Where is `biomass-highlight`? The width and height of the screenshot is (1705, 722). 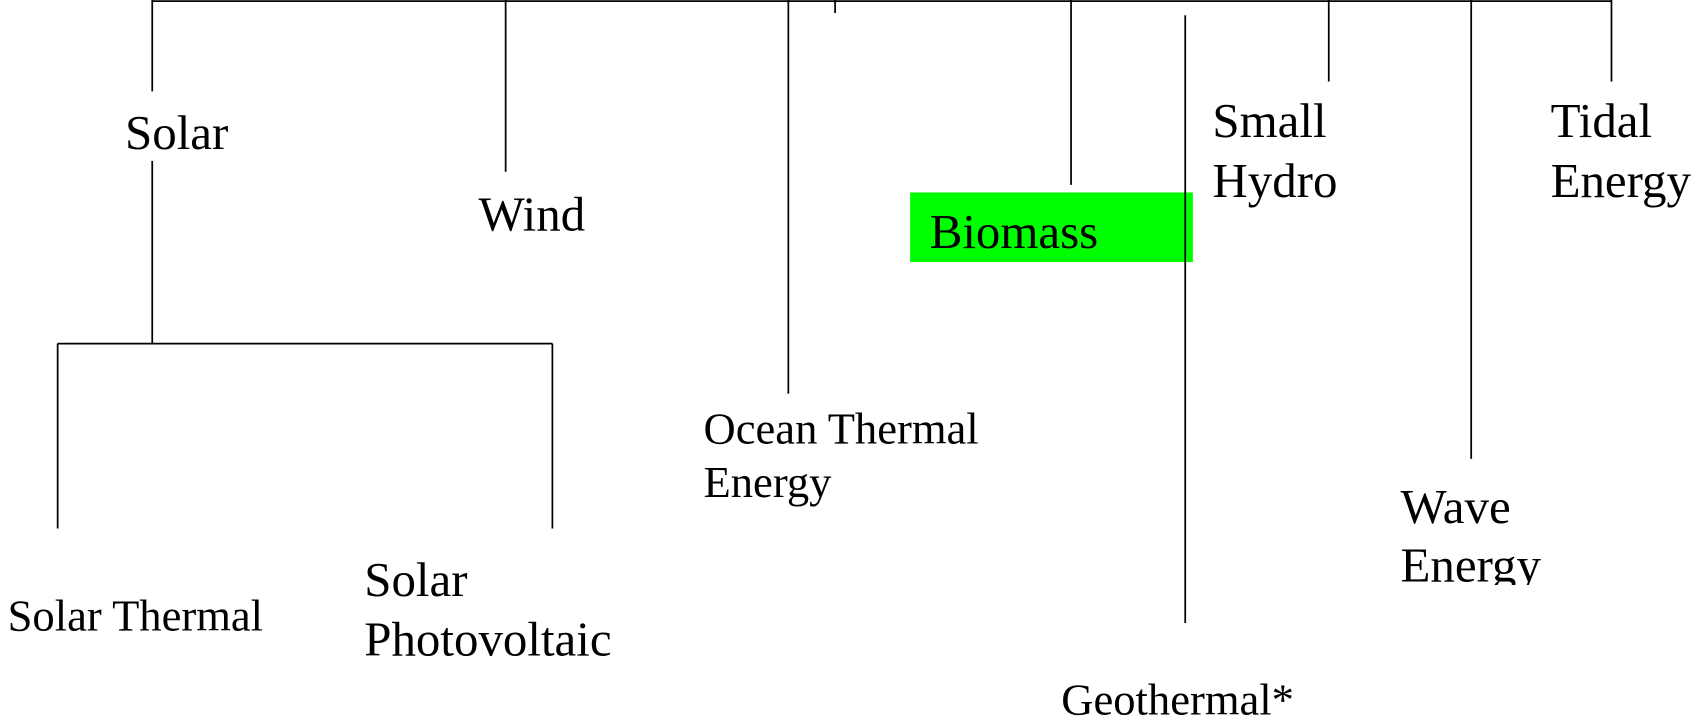 biomass-highlight is located at coordinates (1051, 227).